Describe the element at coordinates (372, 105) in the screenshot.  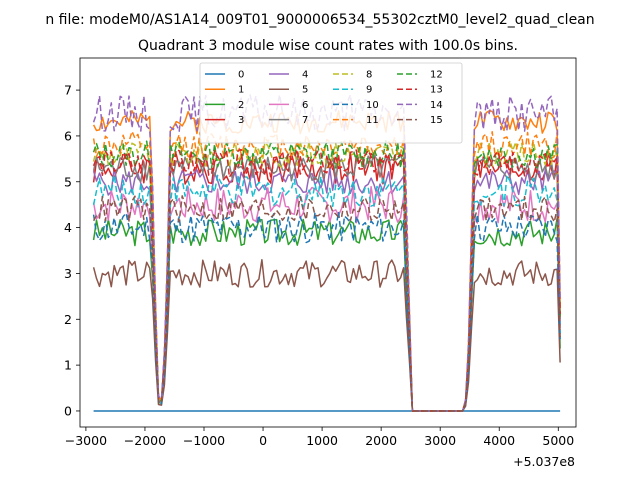
I see `legend-label-10: 10` at that location.